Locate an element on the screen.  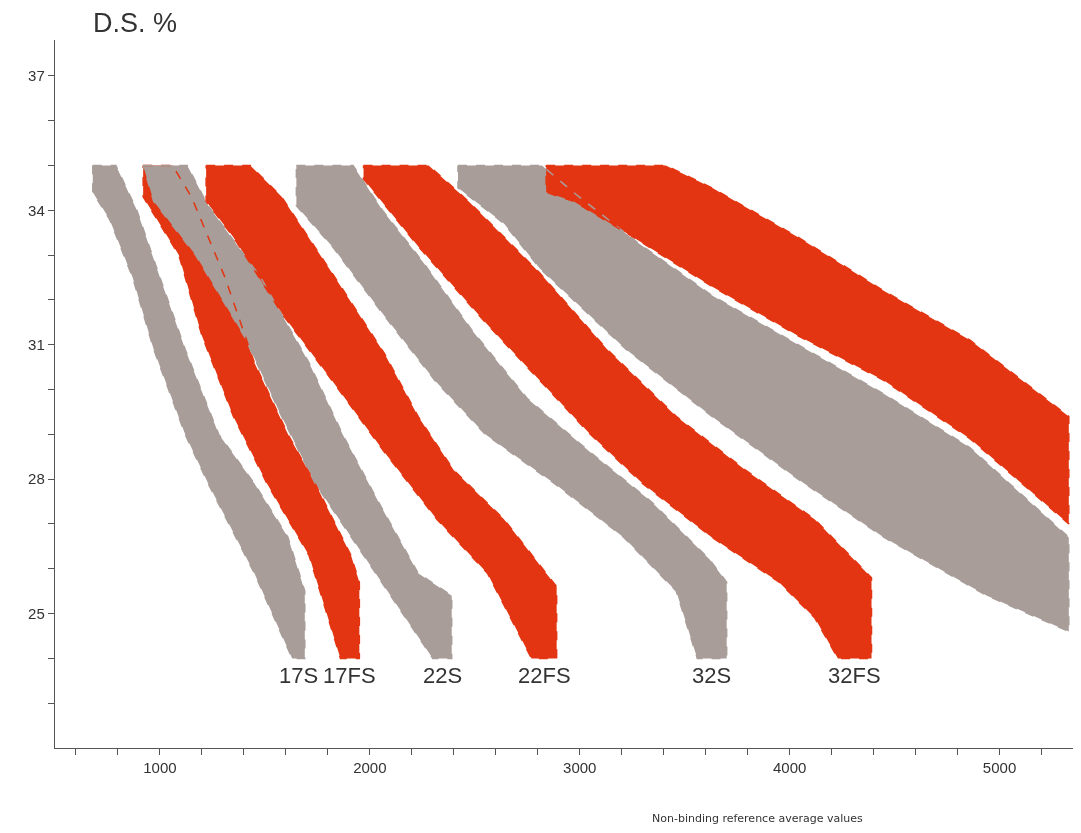
y-tick-label: 31 is located at coordinates (36, 344).